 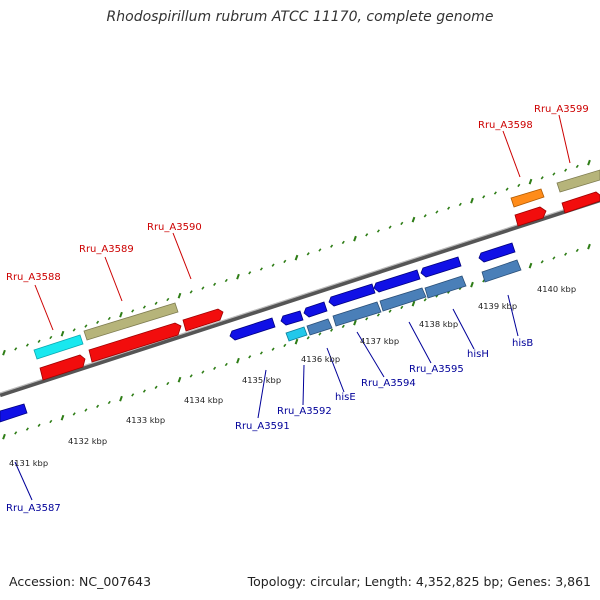 What do you see at coordinates (44, 307) in the screenshot?
I see `callout-rru-a3588` at bounding box center [44, 307].